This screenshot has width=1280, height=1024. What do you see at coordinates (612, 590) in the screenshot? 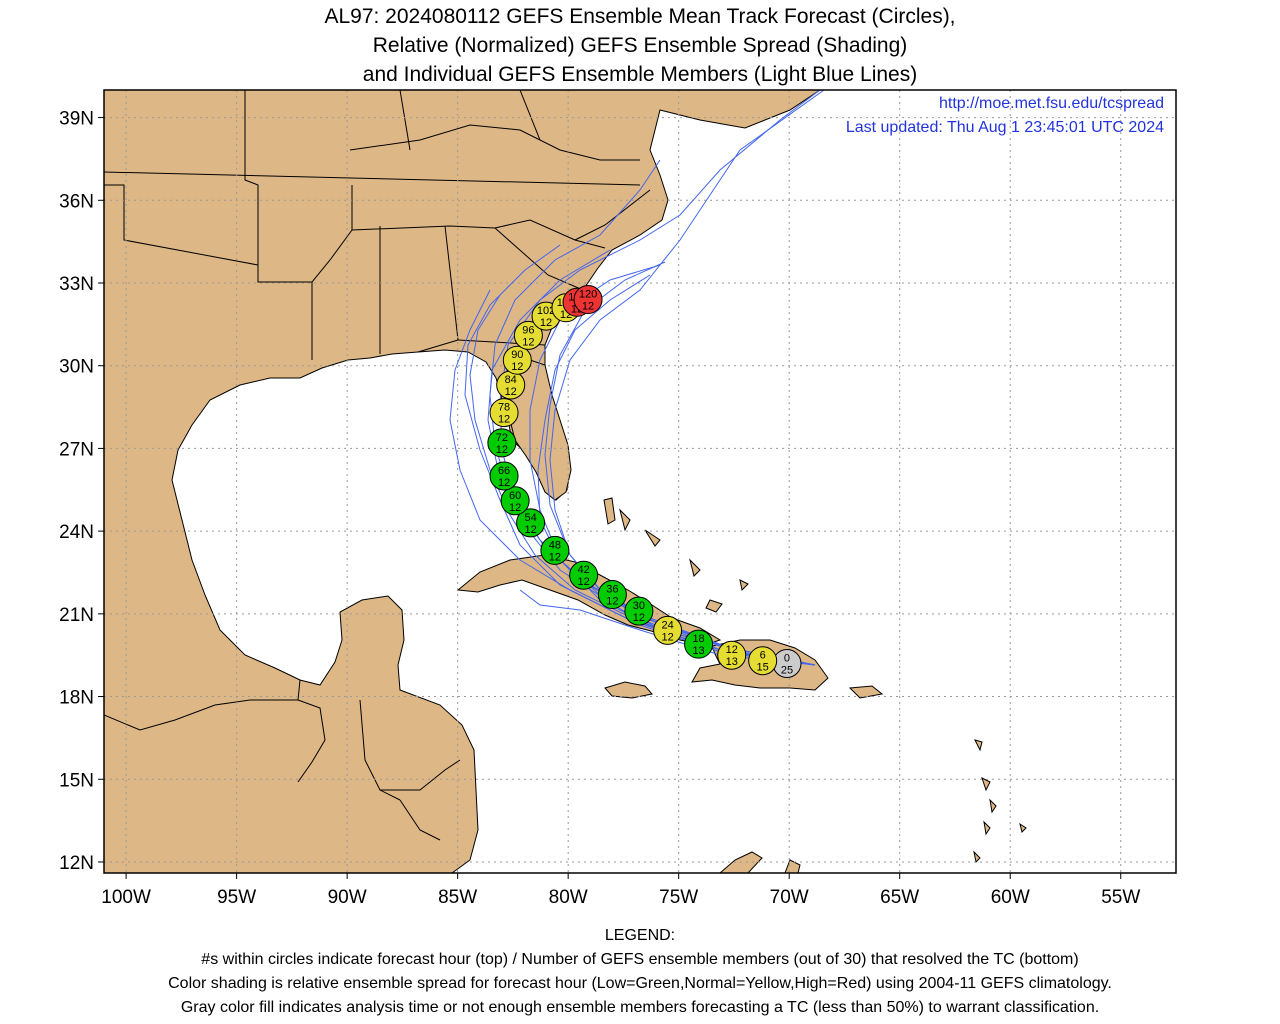
I see `forecast-hour-label: 36` at bounding box center [612, 590].